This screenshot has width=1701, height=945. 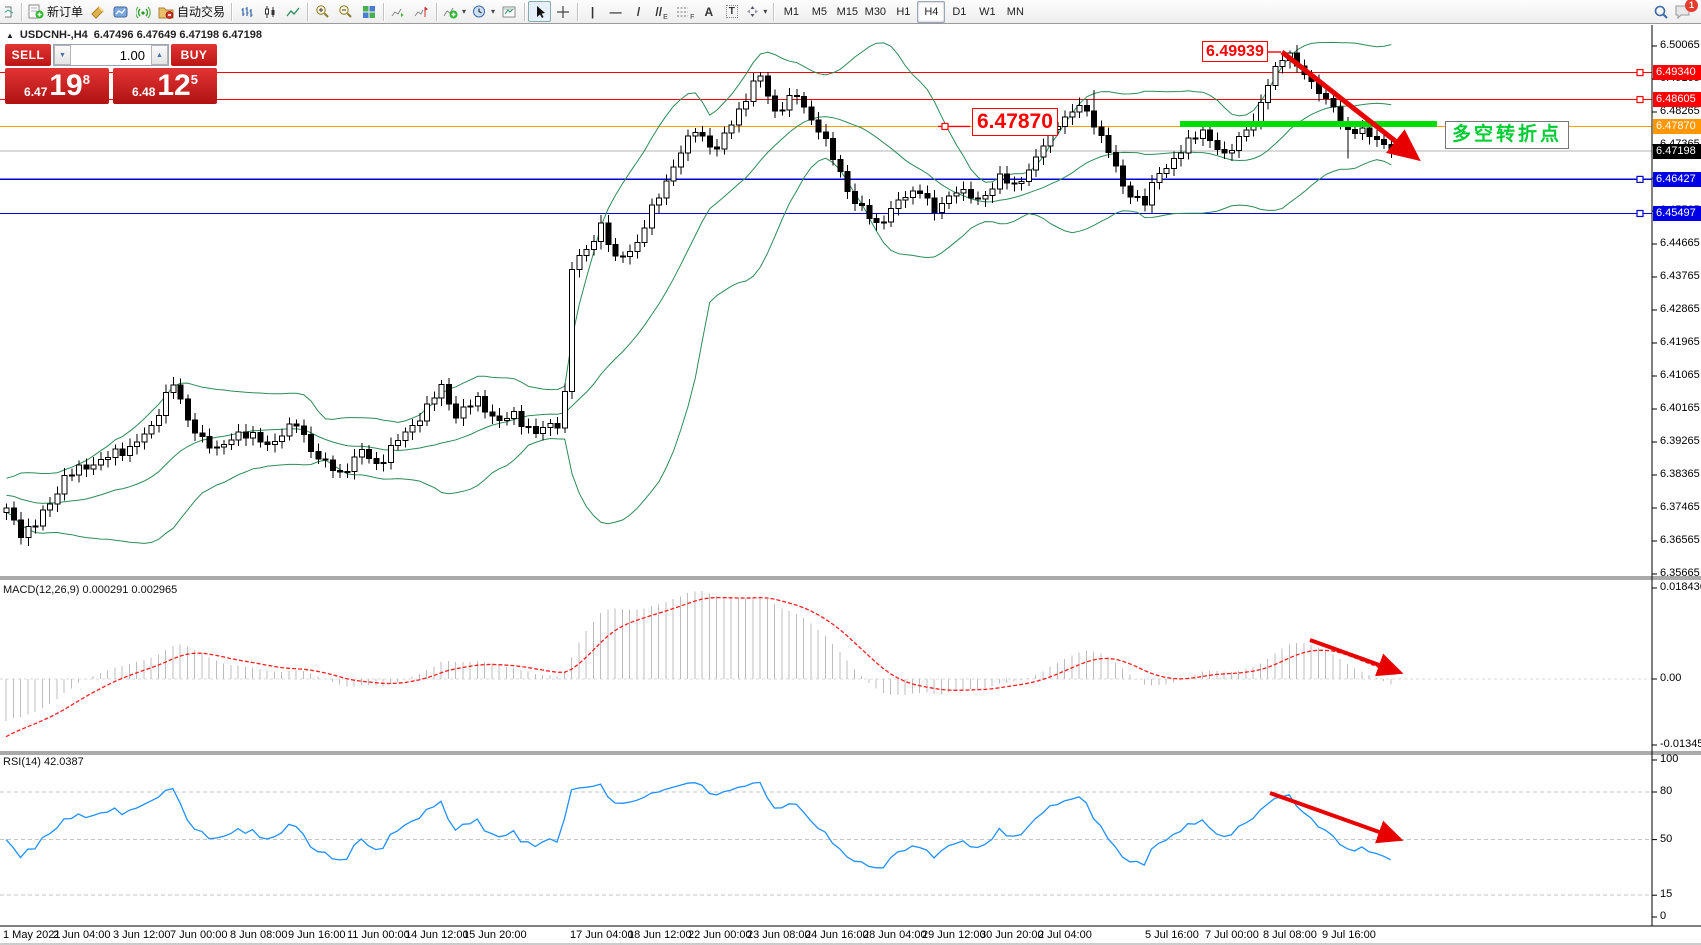 I want to click on tf-h4-button: H4, so click(x=931, y=11).